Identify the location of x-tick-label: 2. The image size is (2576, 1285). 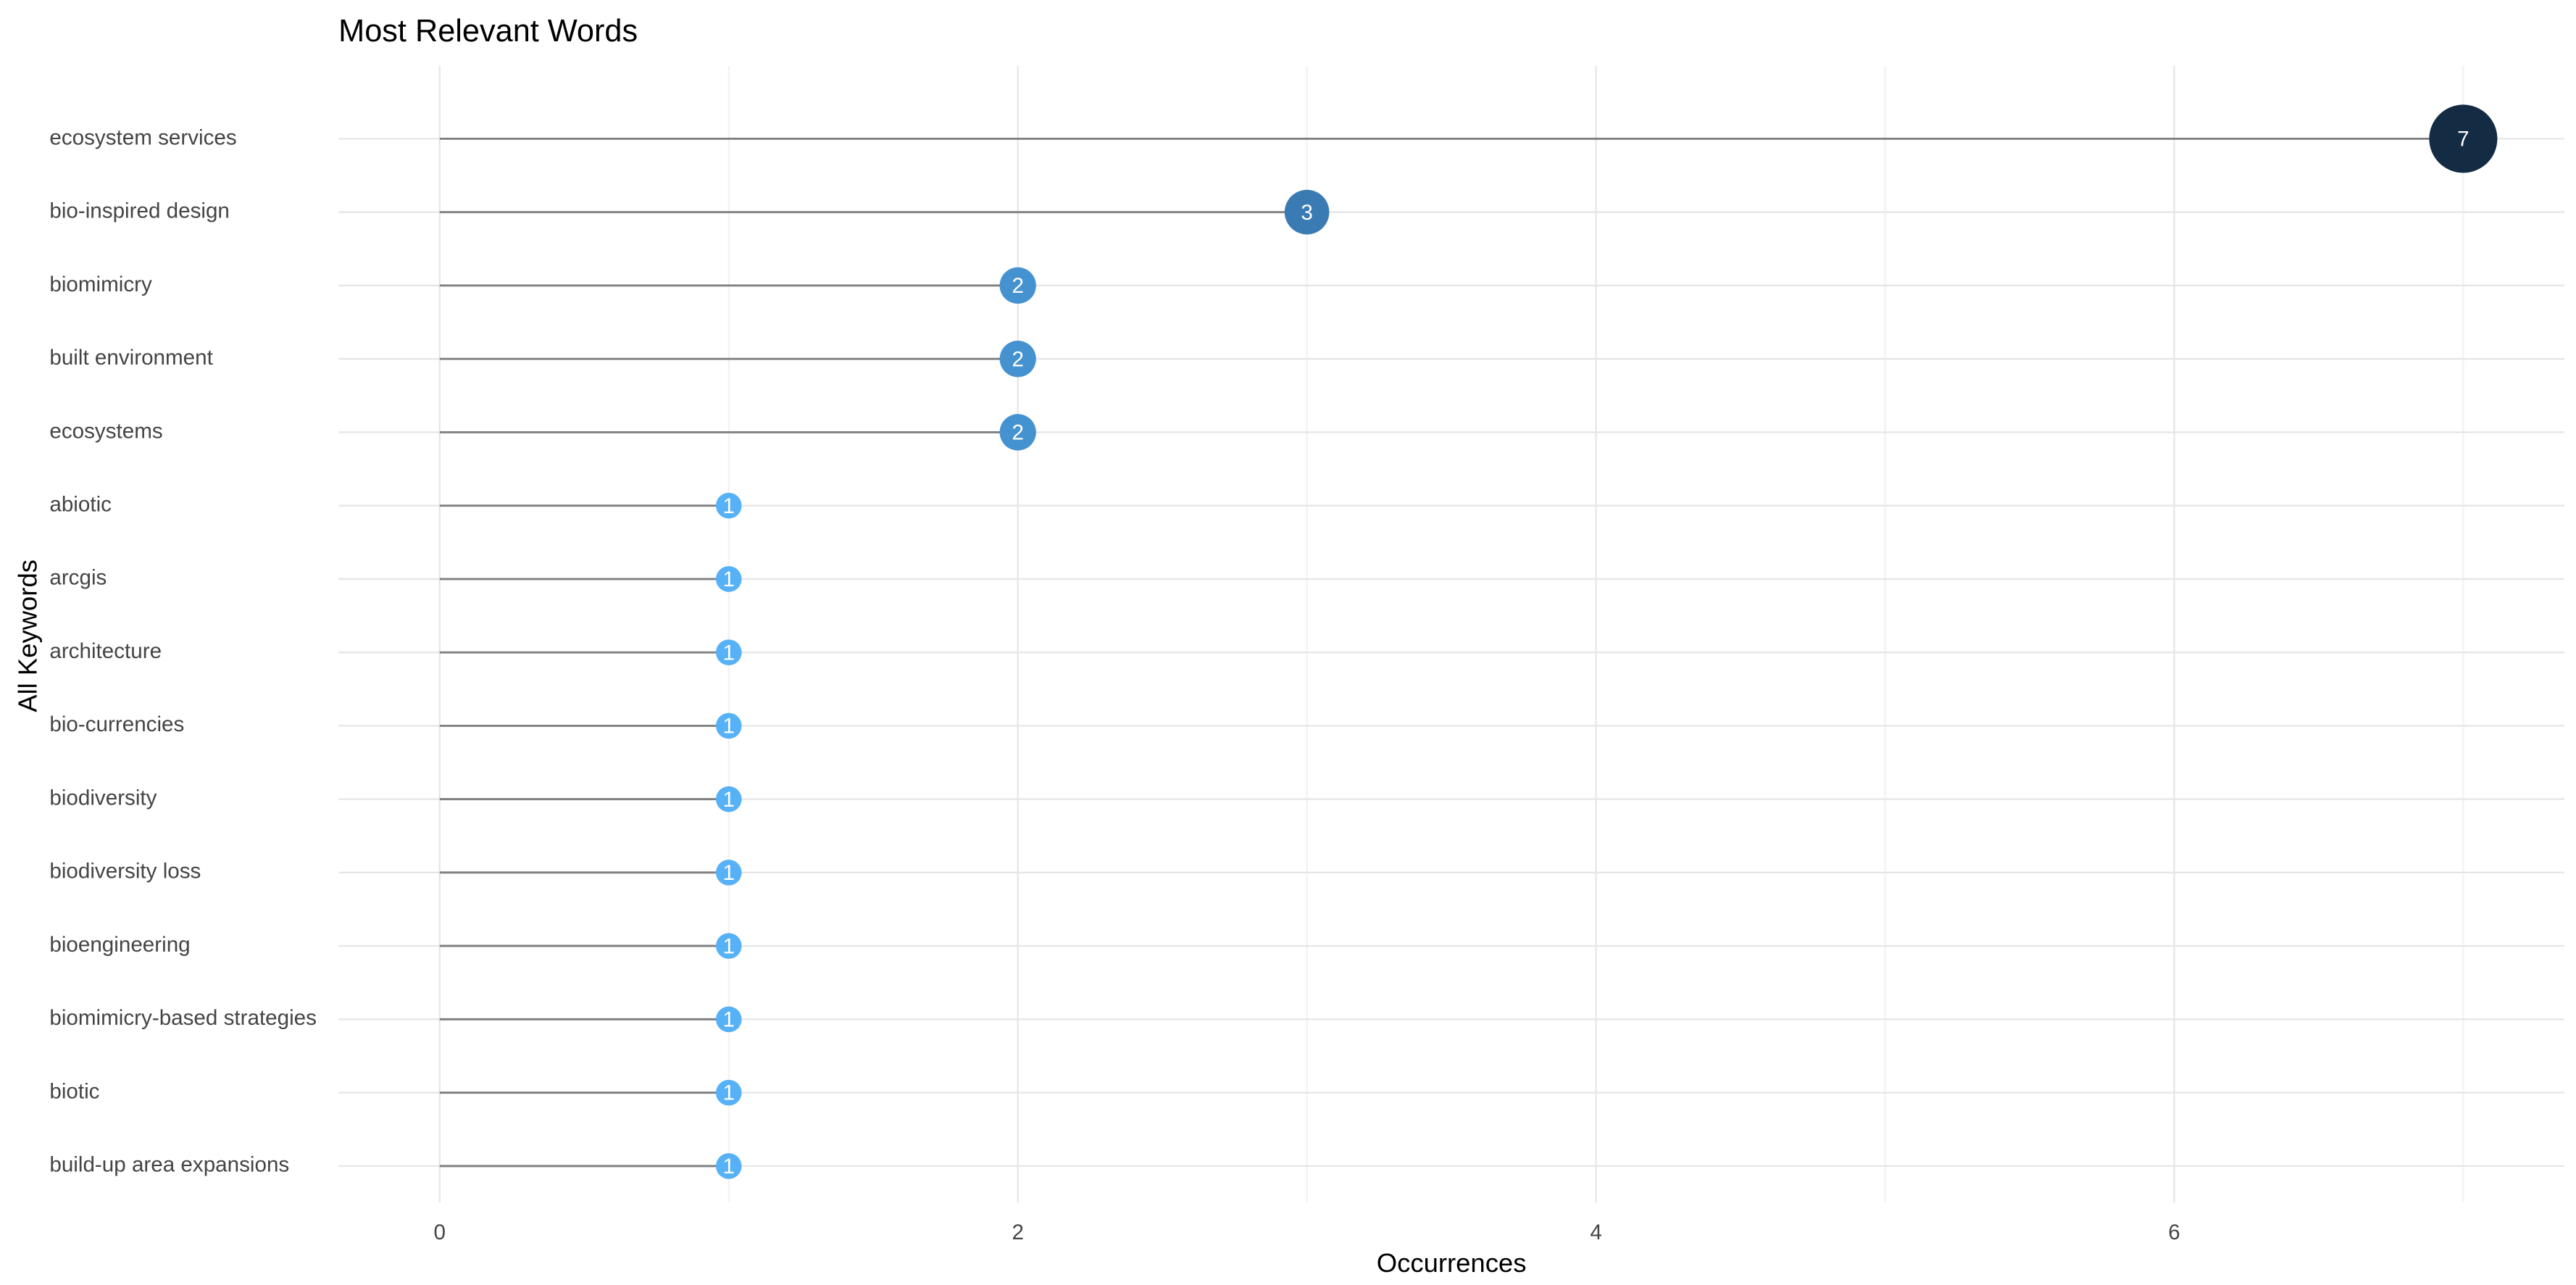
(1017, 1232).